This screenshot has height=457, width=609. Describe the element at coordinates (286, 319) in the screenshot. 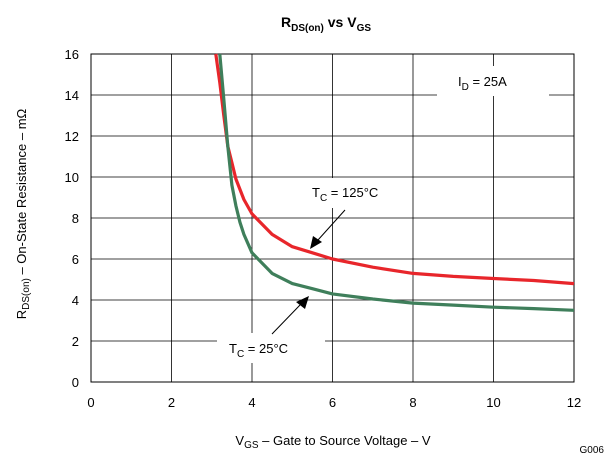

I see `arrow-25c-line` at that location.